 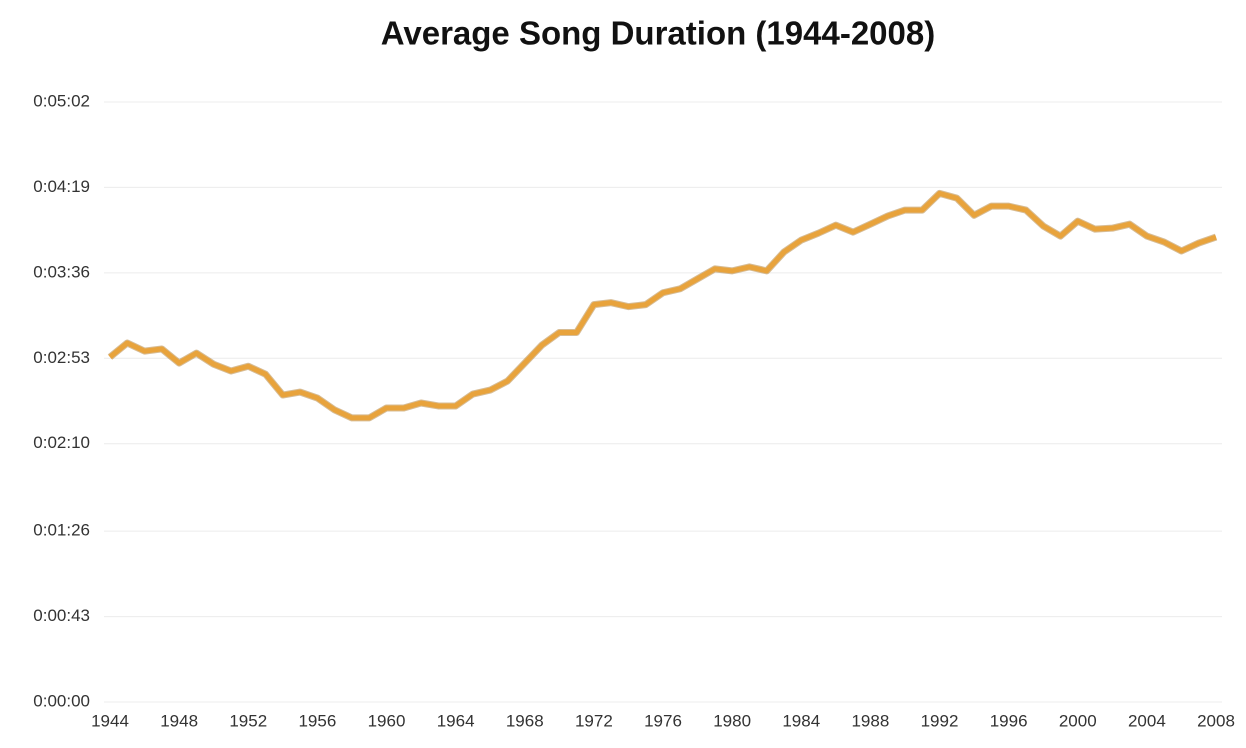 I want to click on x-tick-label: 1956, so click(x=317, y=720).